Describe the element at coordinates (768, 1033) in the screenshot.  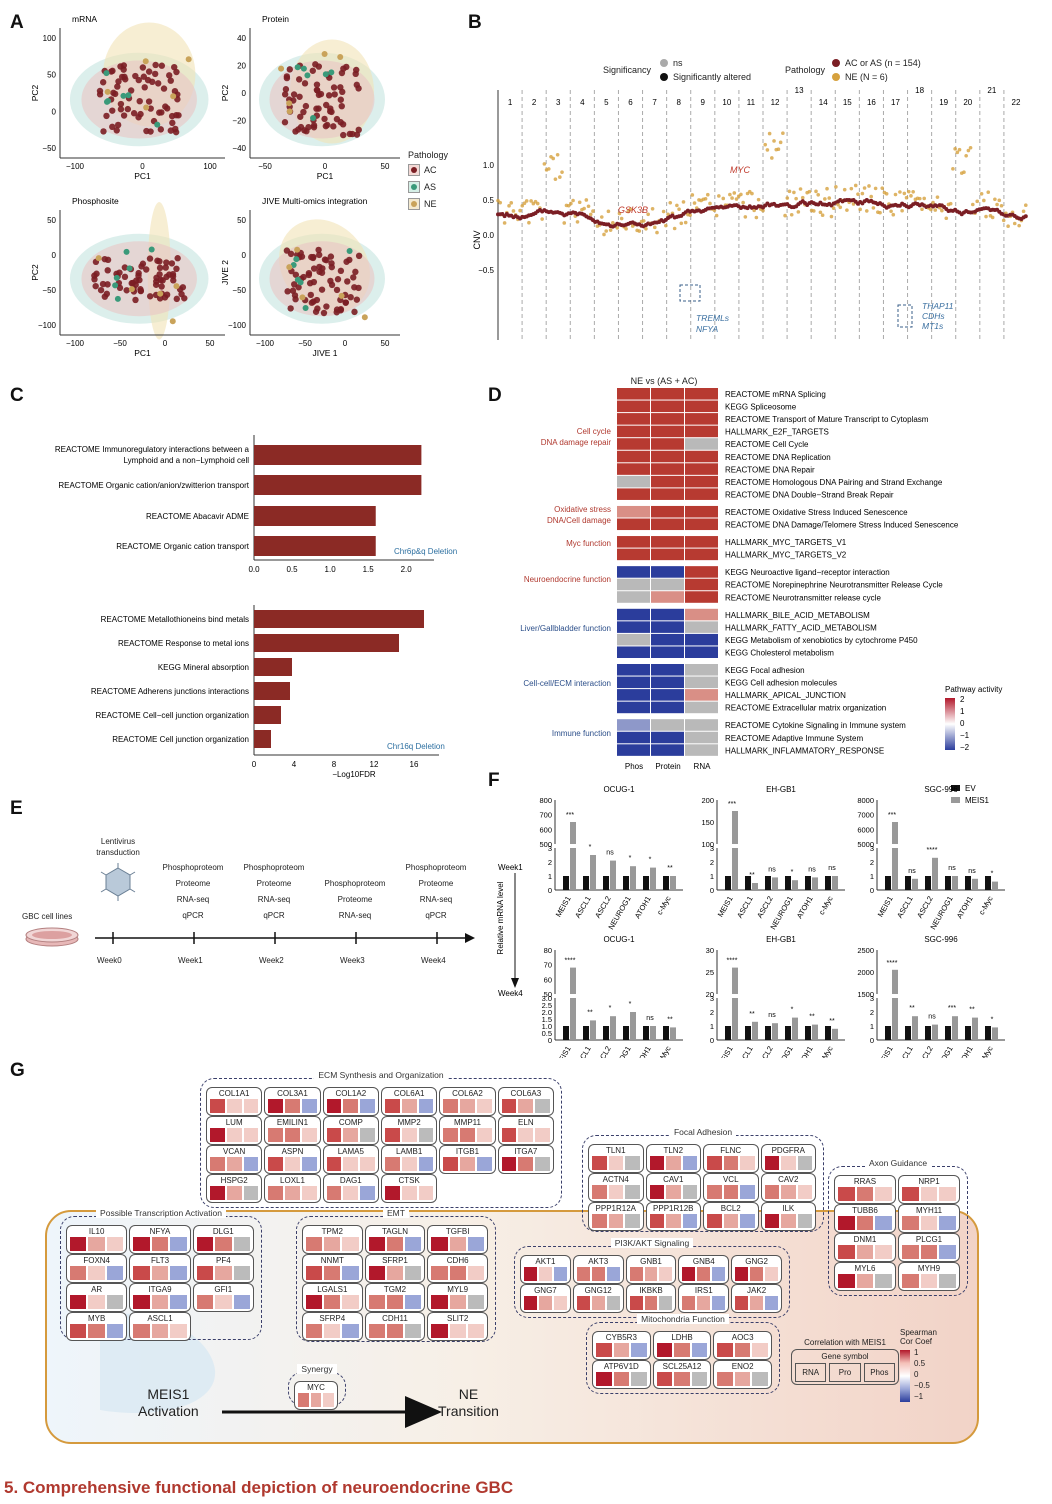
I see `ev-bar` at that location.